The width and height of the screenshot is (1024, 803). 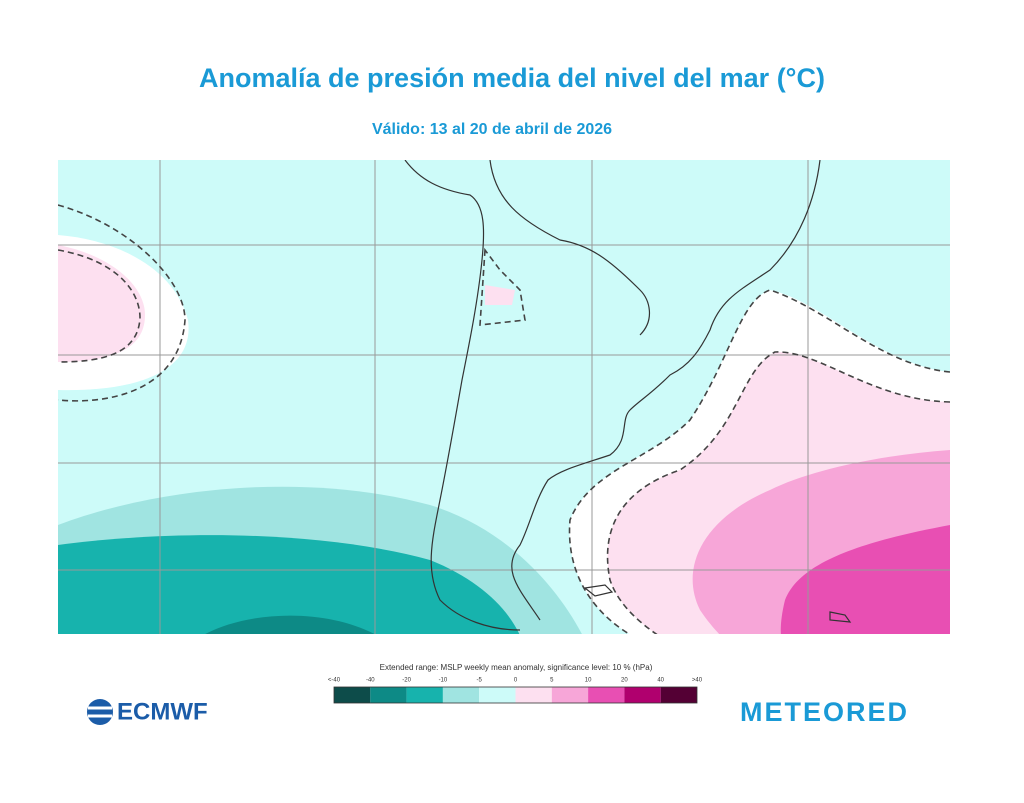 What do you see at coordinates (516, 681) in the screenshot?
I see `legend-label: 0` at bounding box center [516, 681].